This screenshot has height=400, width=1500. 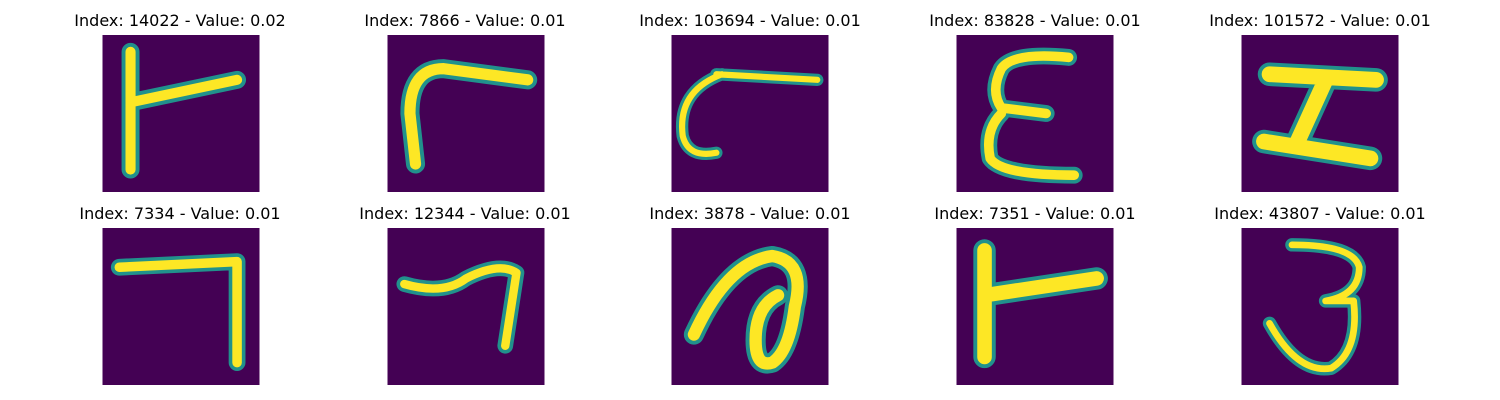 What do you see at coordinates (1035, 20) in the screenshot?
I see `panel-title: Index: 83828 - Value: 0.01` at bounding box center [1035, 20].